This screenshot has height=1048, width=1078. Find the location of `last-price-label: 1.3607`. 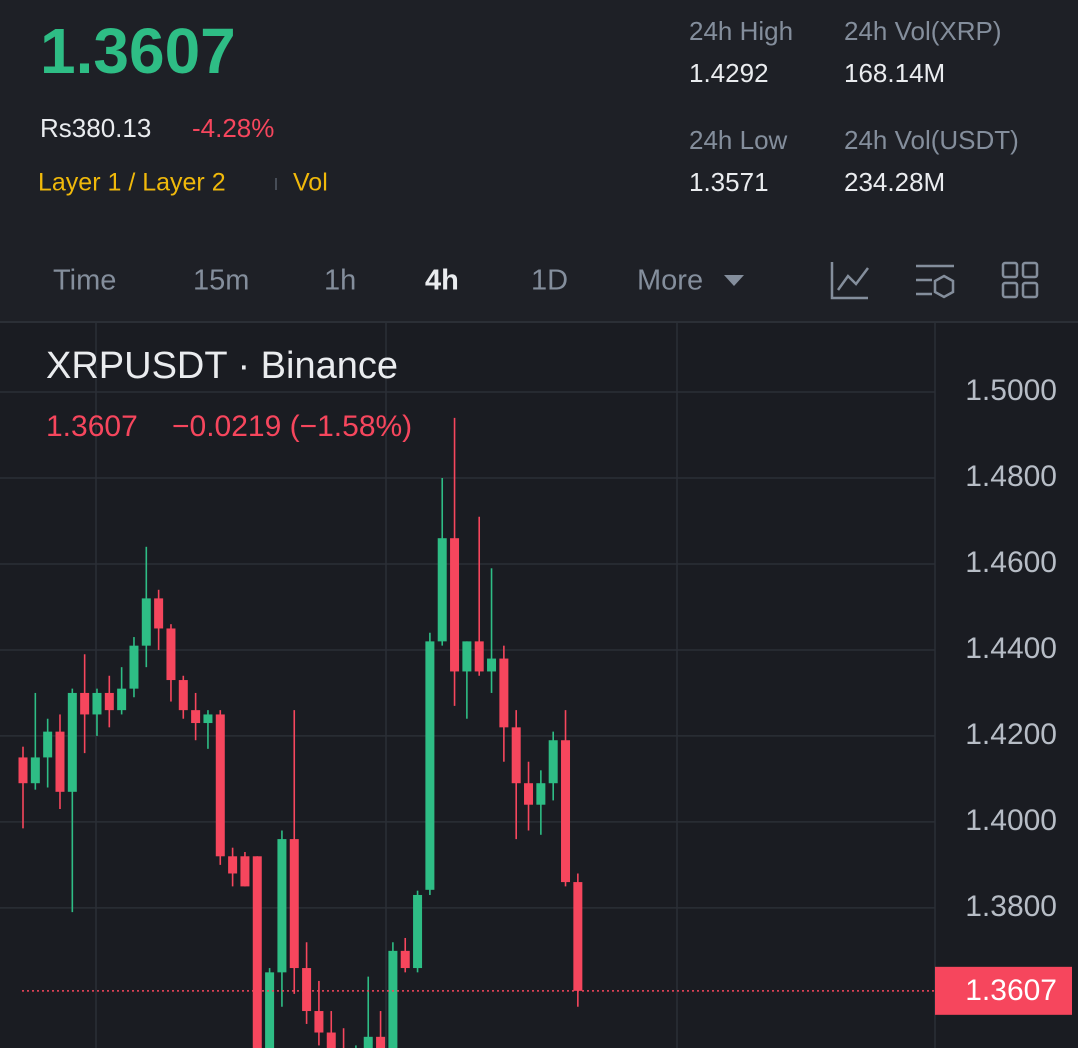

last-price-label: 1.3607 is located at coordinates (1011, 990).